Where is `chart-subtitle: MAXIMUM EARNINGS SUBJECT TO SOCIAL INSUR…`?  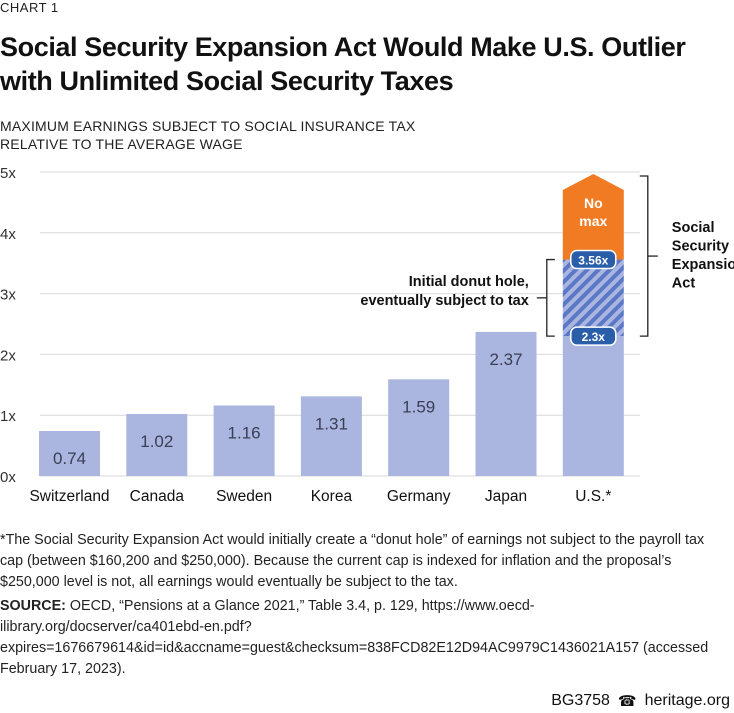 chart-subtitle: MAXIMUM EARNINGS SUBJECT TO SOCIAL INSUR… is located at coordinates (207, 135).